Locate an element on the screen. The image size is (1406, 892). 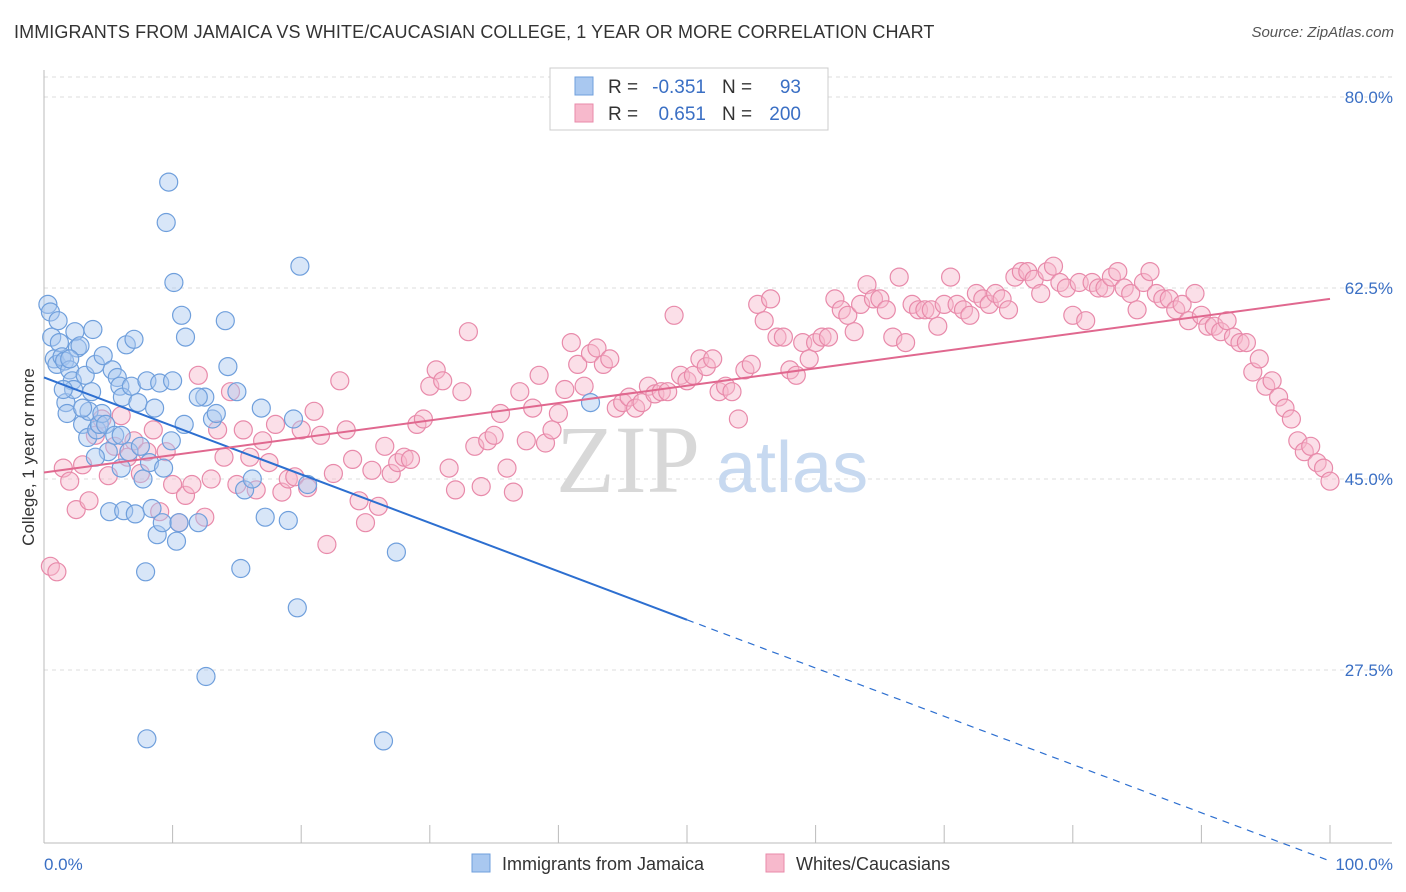
trendline-jamaica is located at coordinates (365, 498).